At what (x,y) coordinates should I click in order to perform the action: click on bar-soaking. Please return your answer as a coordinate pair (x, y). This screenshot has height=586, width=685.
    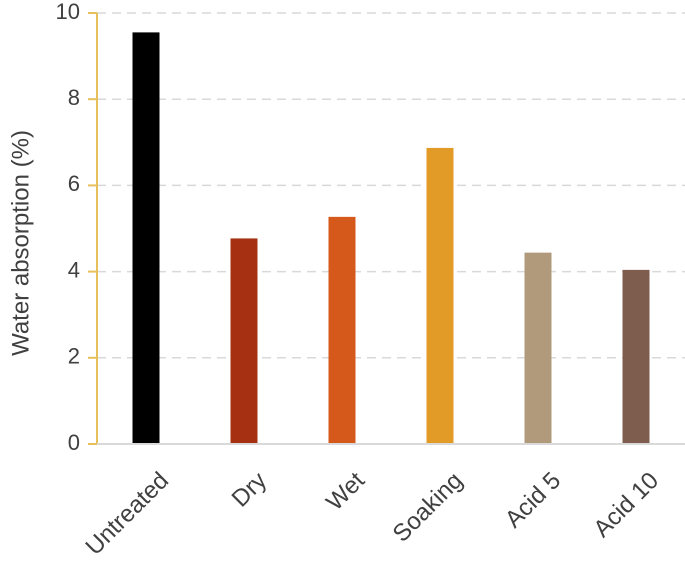
    Looking at the image, I should click on (440, 295).